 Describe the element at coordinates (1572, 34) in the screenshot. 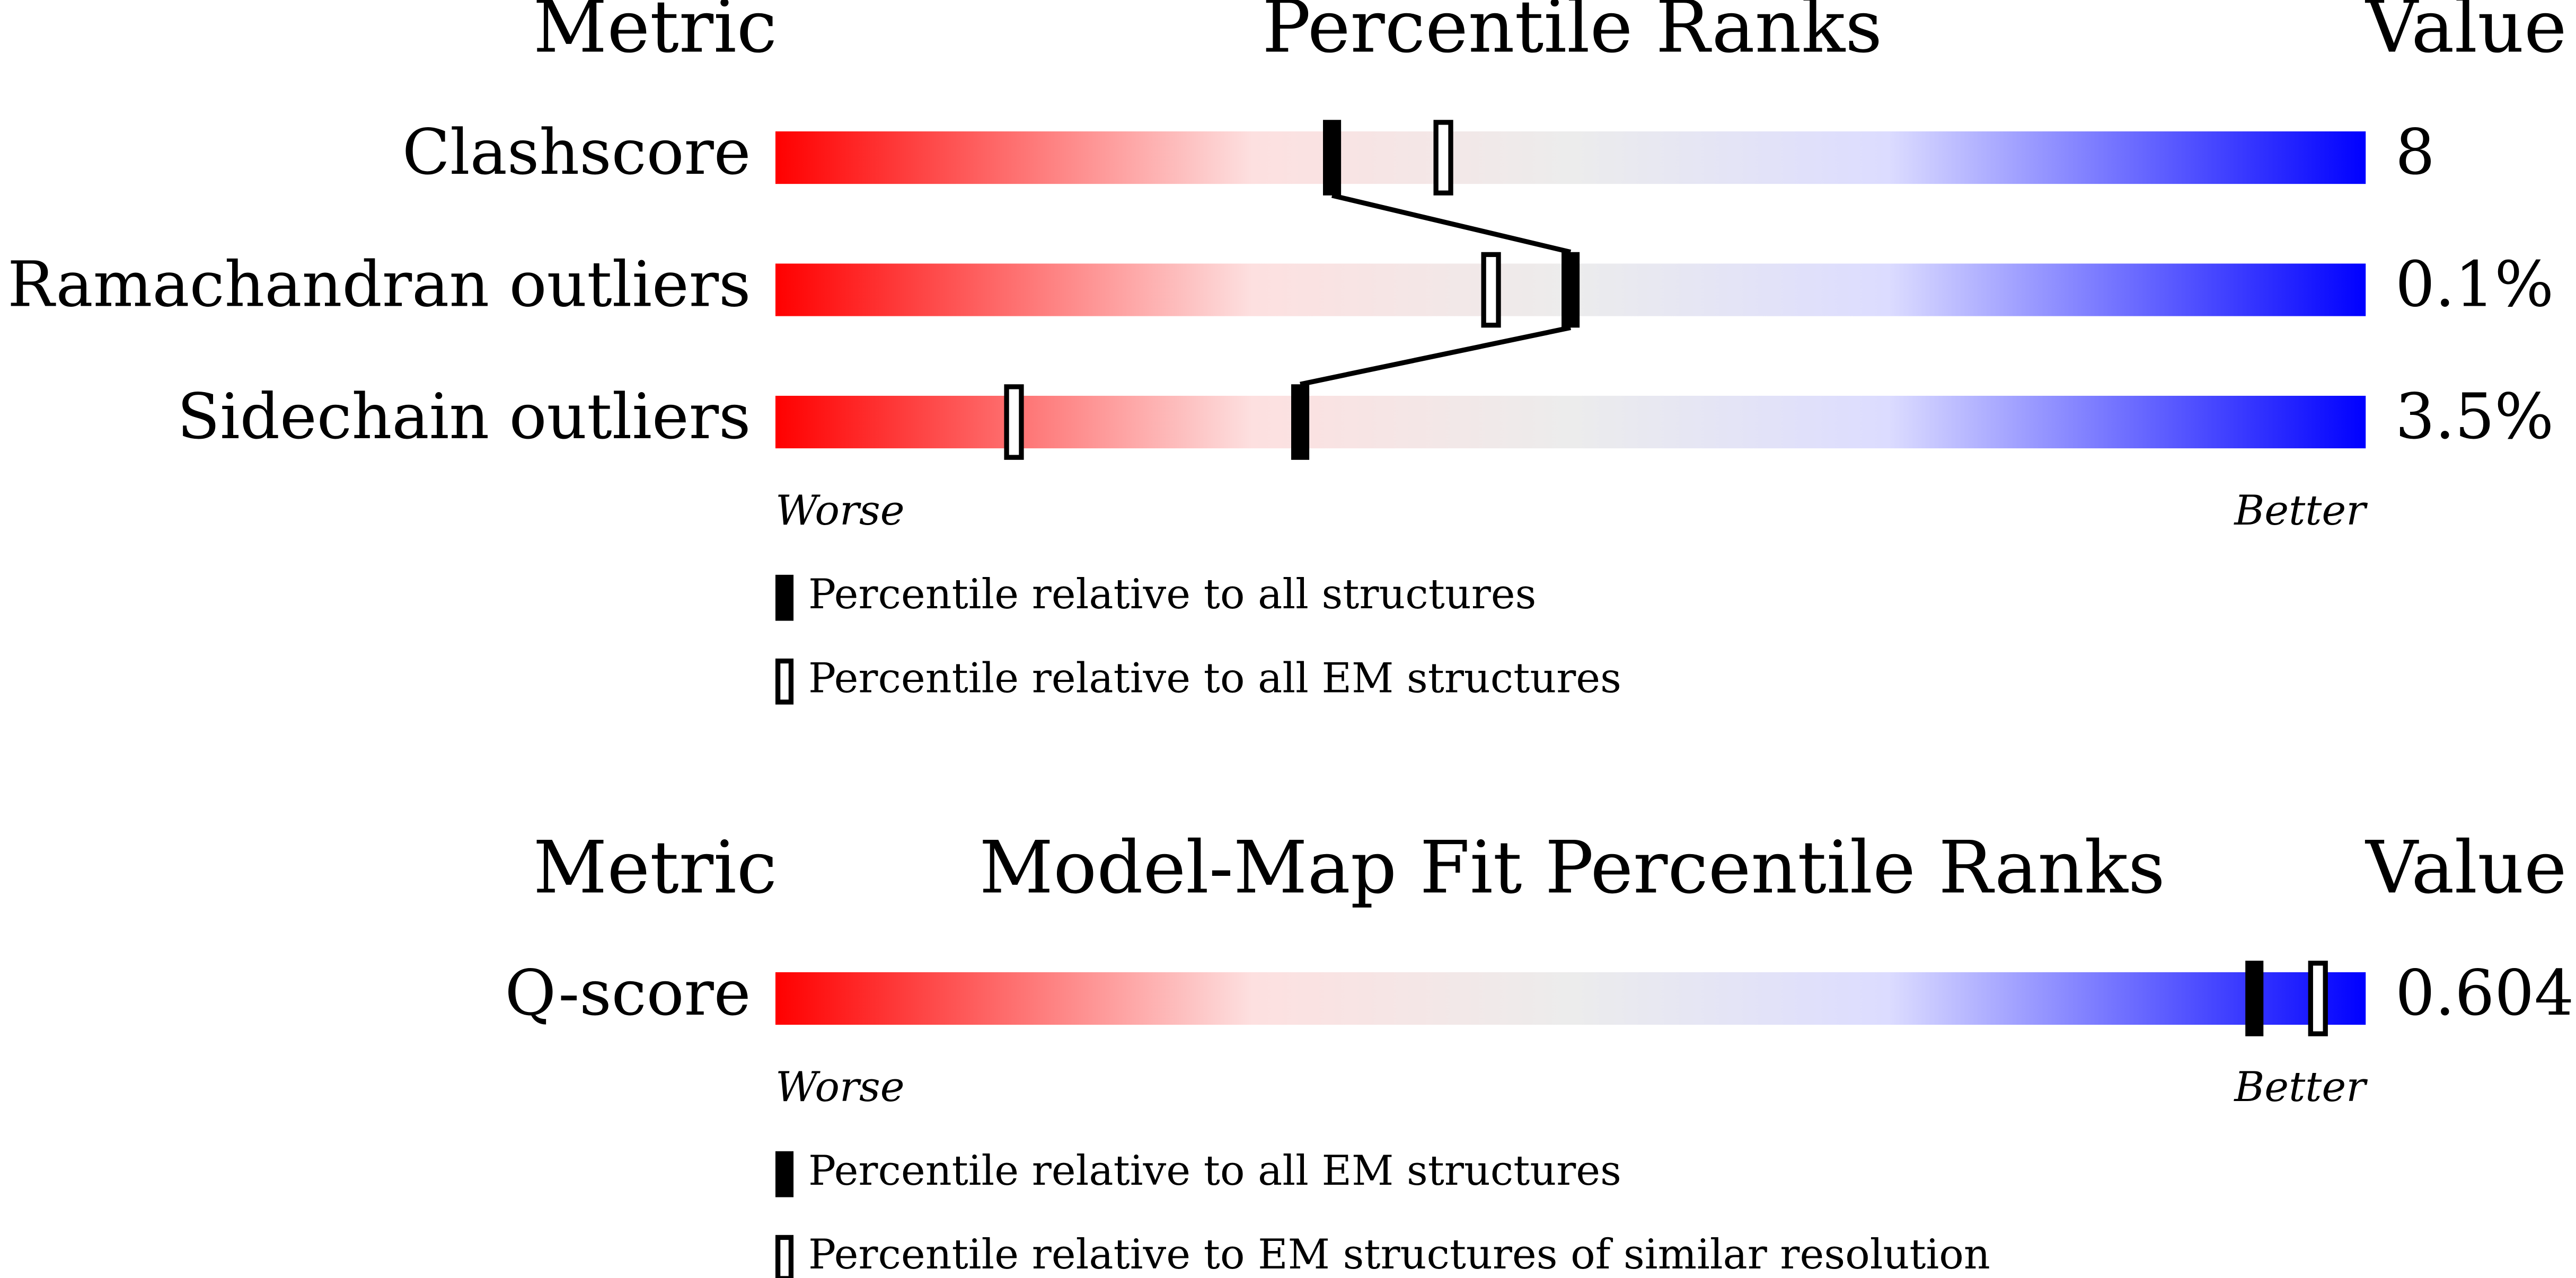

I see `chart-title: Percentile Ranks` at that location.